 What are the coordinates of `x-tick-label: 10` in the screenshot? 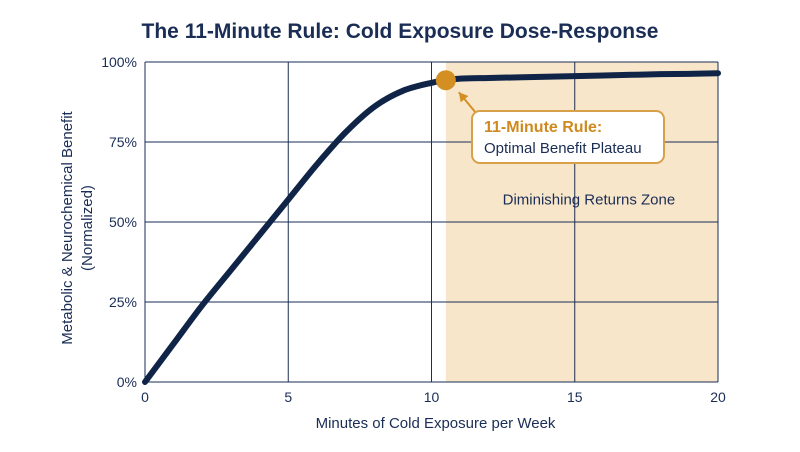 It's located at (432, 397).